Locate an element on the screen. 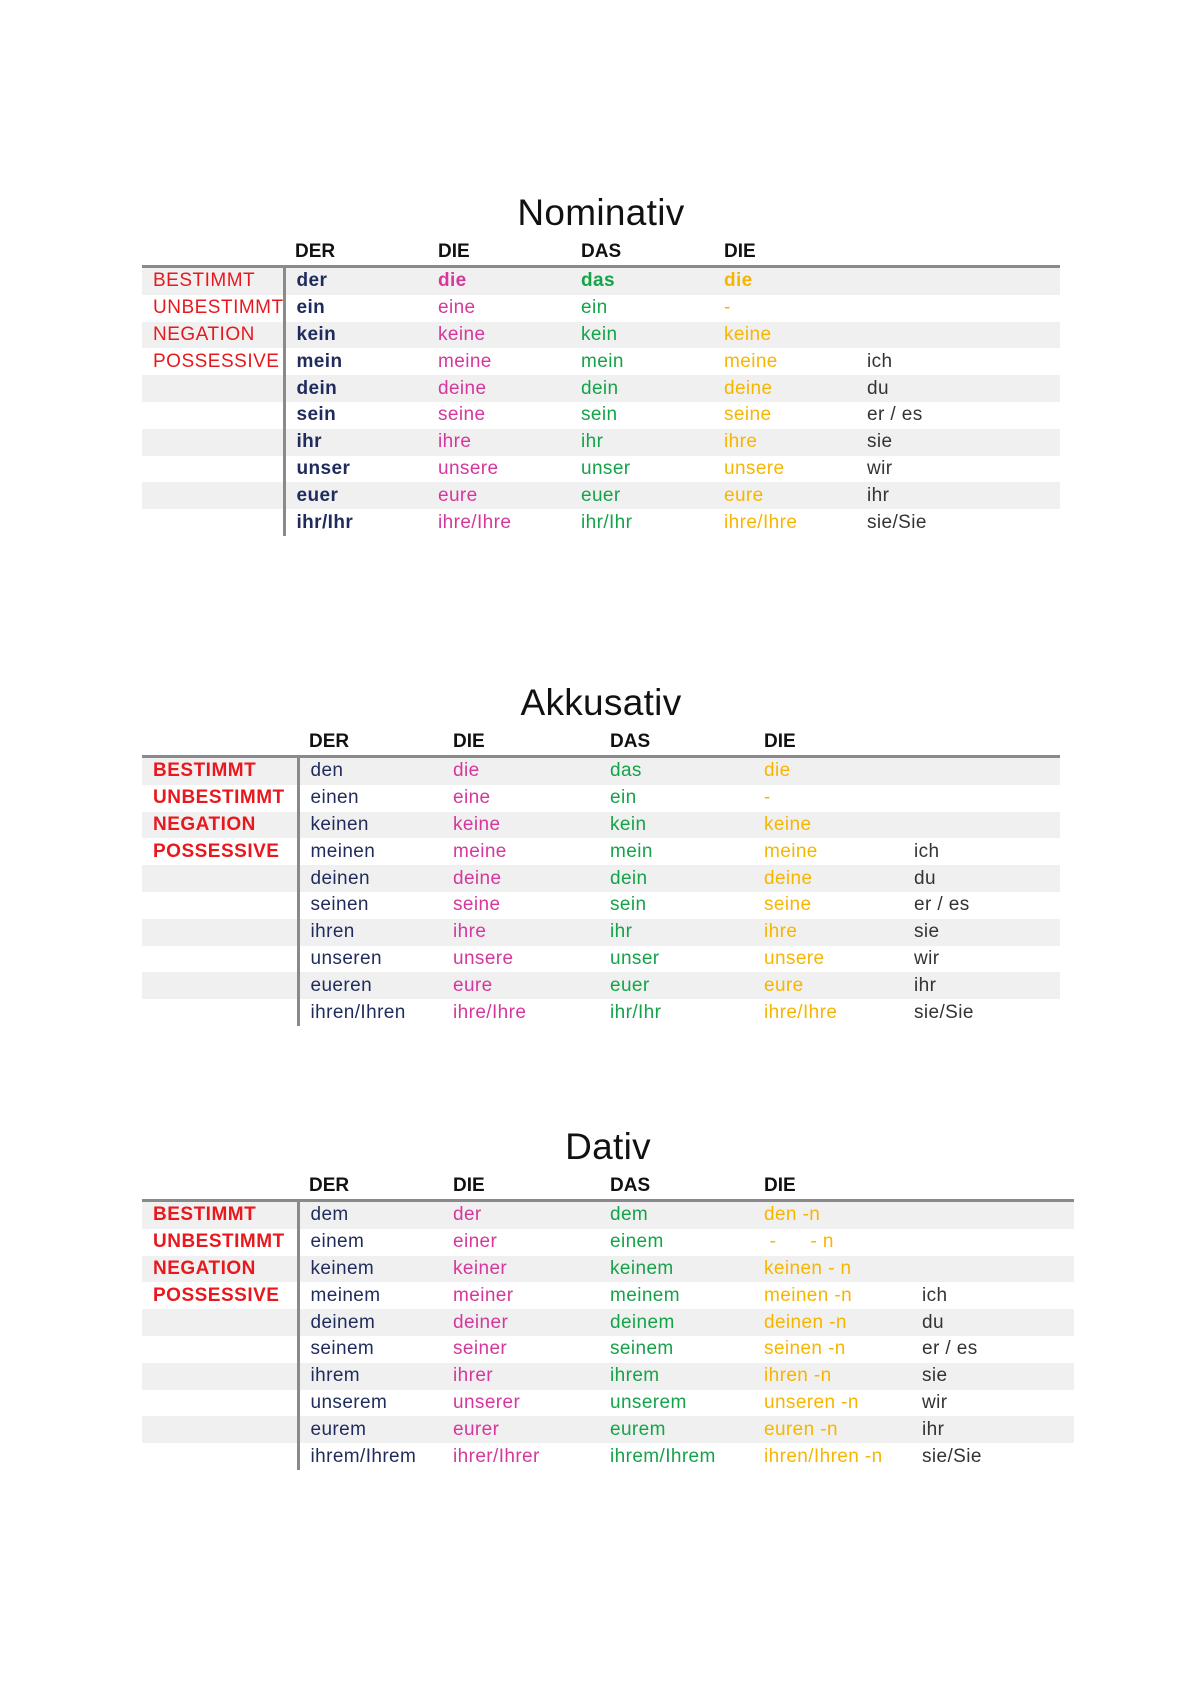 The height and width of the screenshot is (1696, 1200). cell-das: eurem is located at coordinates (676, 1430).